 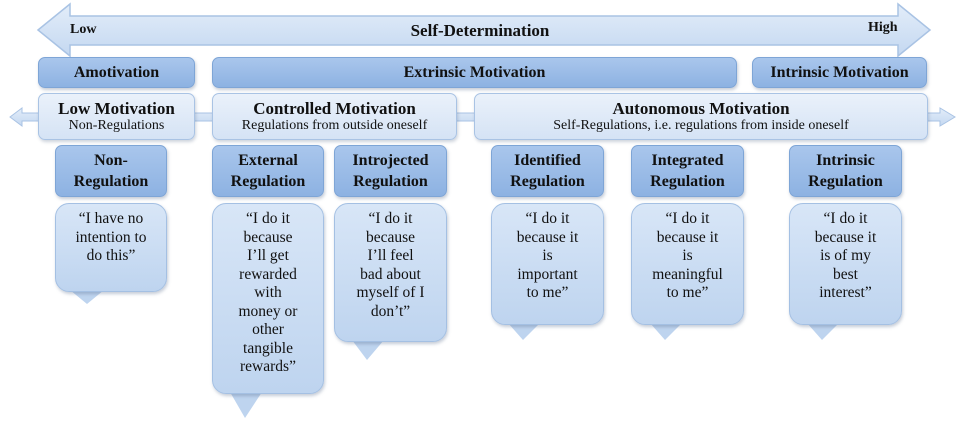 What do you see at coordinates (883, 27) in the screenshot?
I see `scale-high-label: High` at bounding box center [883, 27].